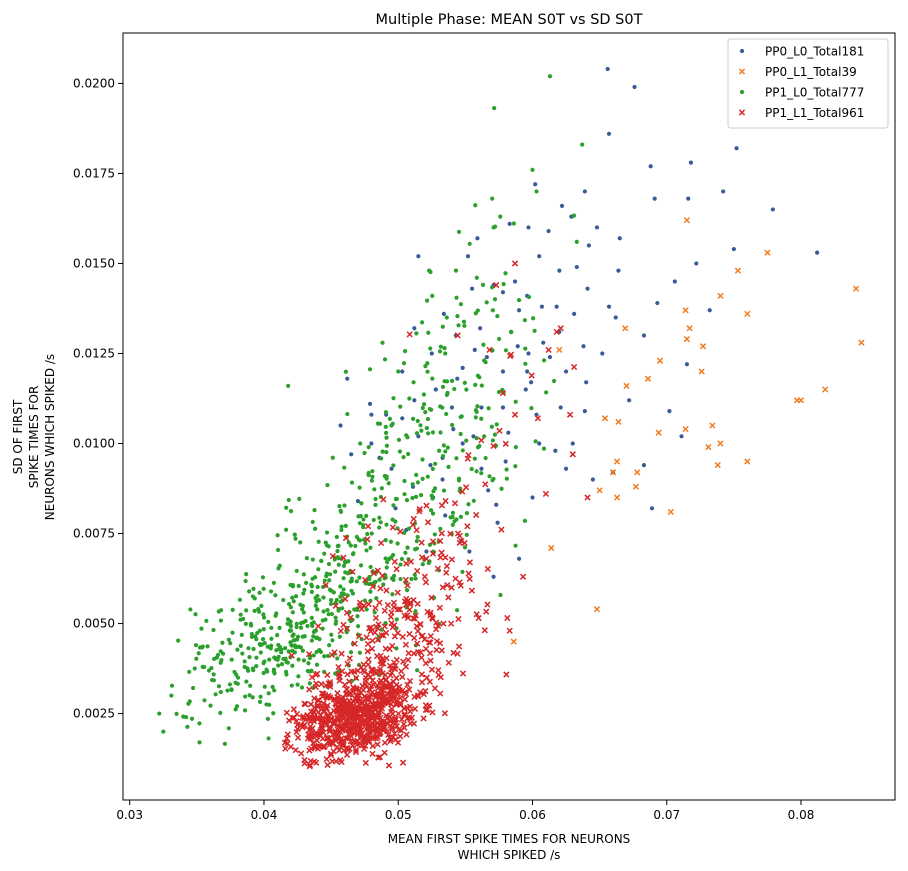 This screenshot has height=871, width=908. I want to click on y-tick-label: 0.0125, so click(94, 353).